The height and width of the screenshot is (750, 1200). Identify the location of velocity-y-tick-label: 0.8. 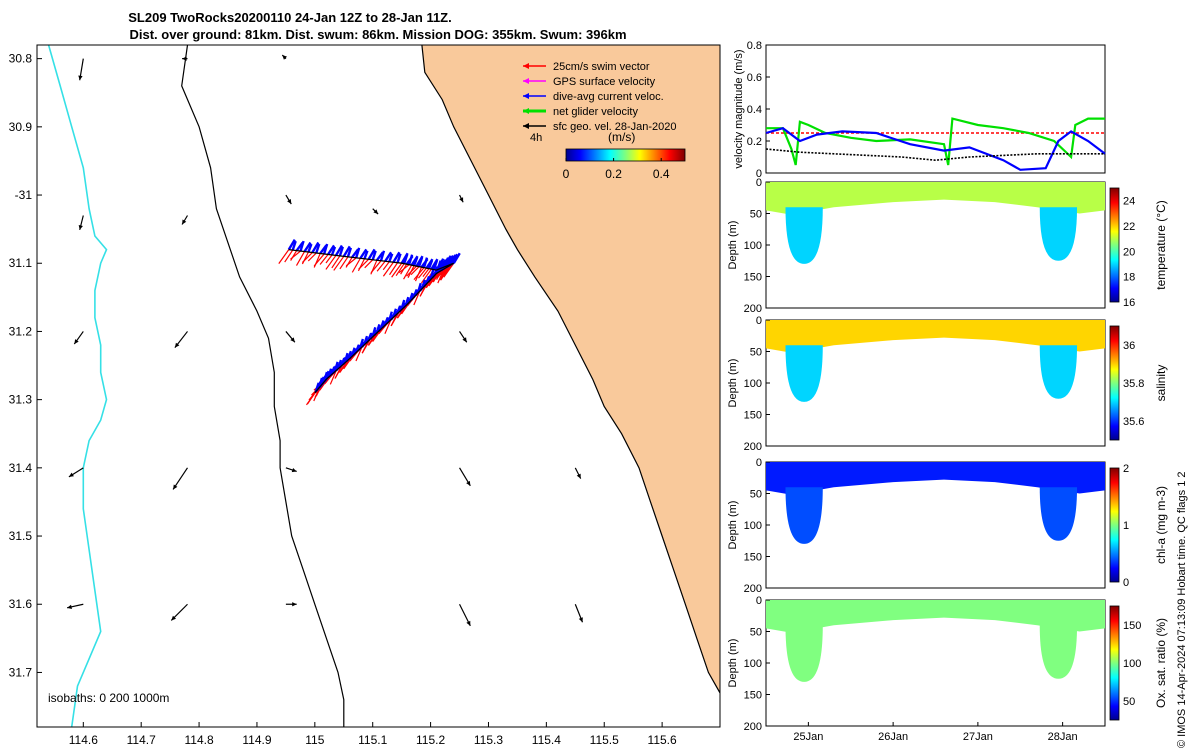
(754, 46).